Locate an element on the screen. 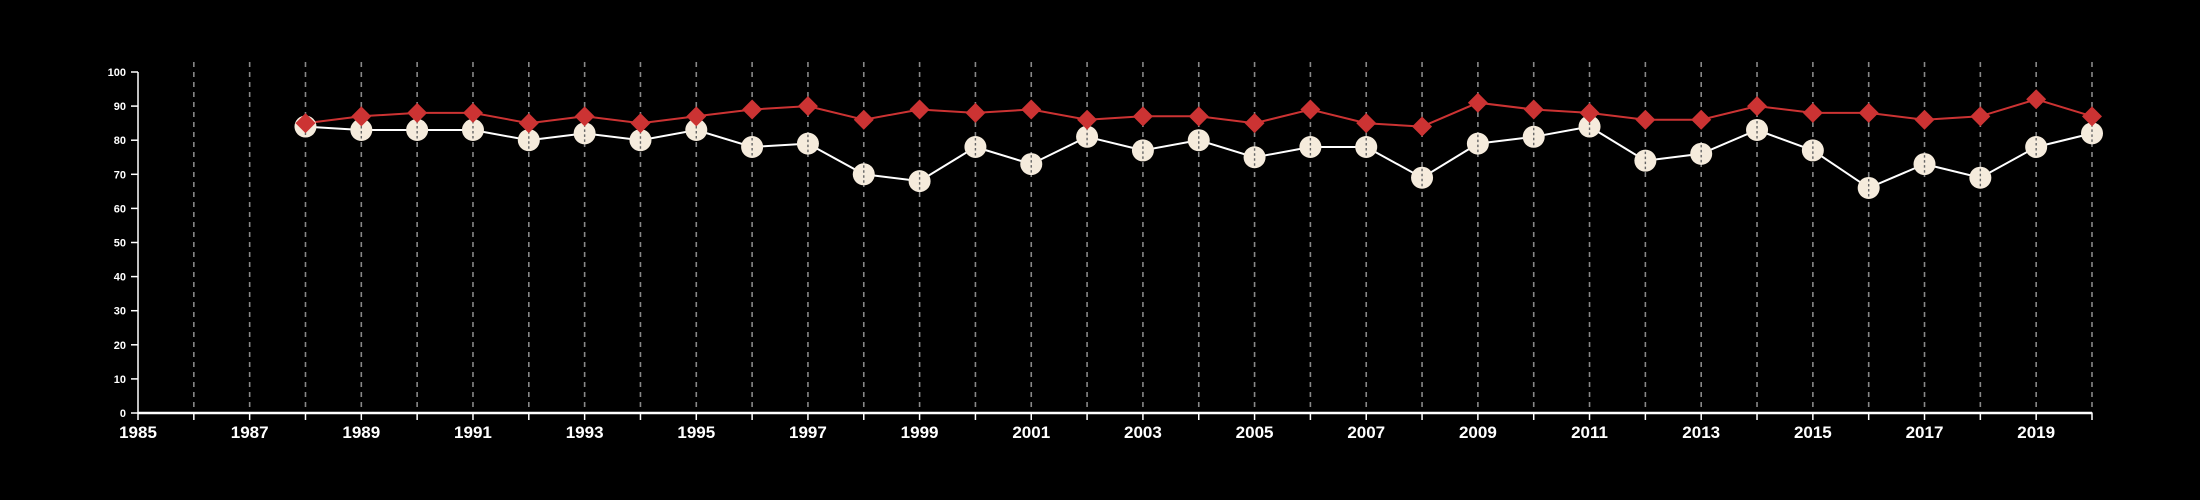 Image resolution: width=2200 pixels, height=500 pixels. x-tick-label: 1985 is located at coordinates (138, 432).